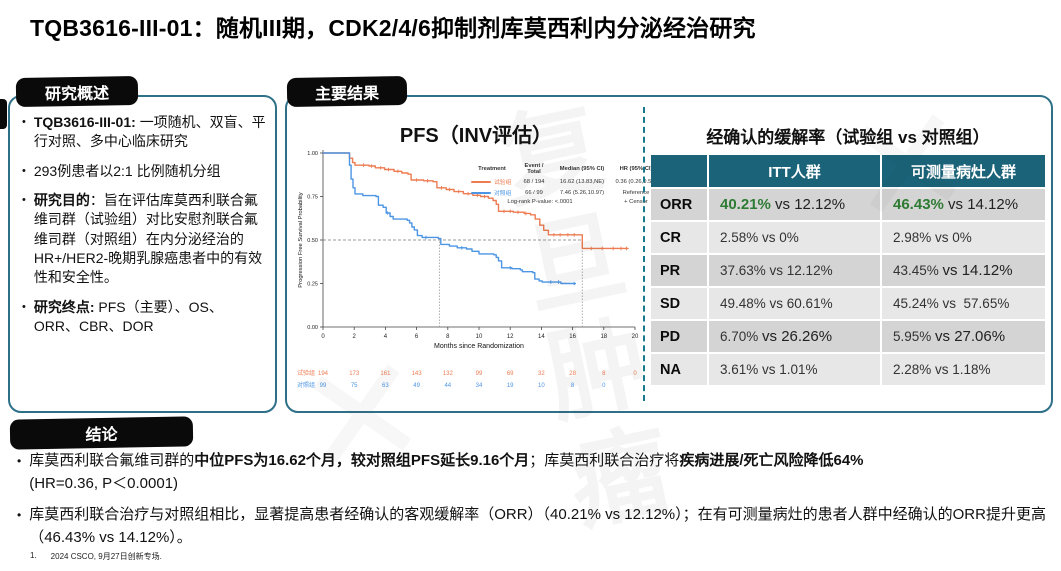 Image resolution: width=1061 pixels, height=571 pixels. Describe the element at coordinates (354, 374) in the screenshot. I see `at-risk-value: 173` at that location.